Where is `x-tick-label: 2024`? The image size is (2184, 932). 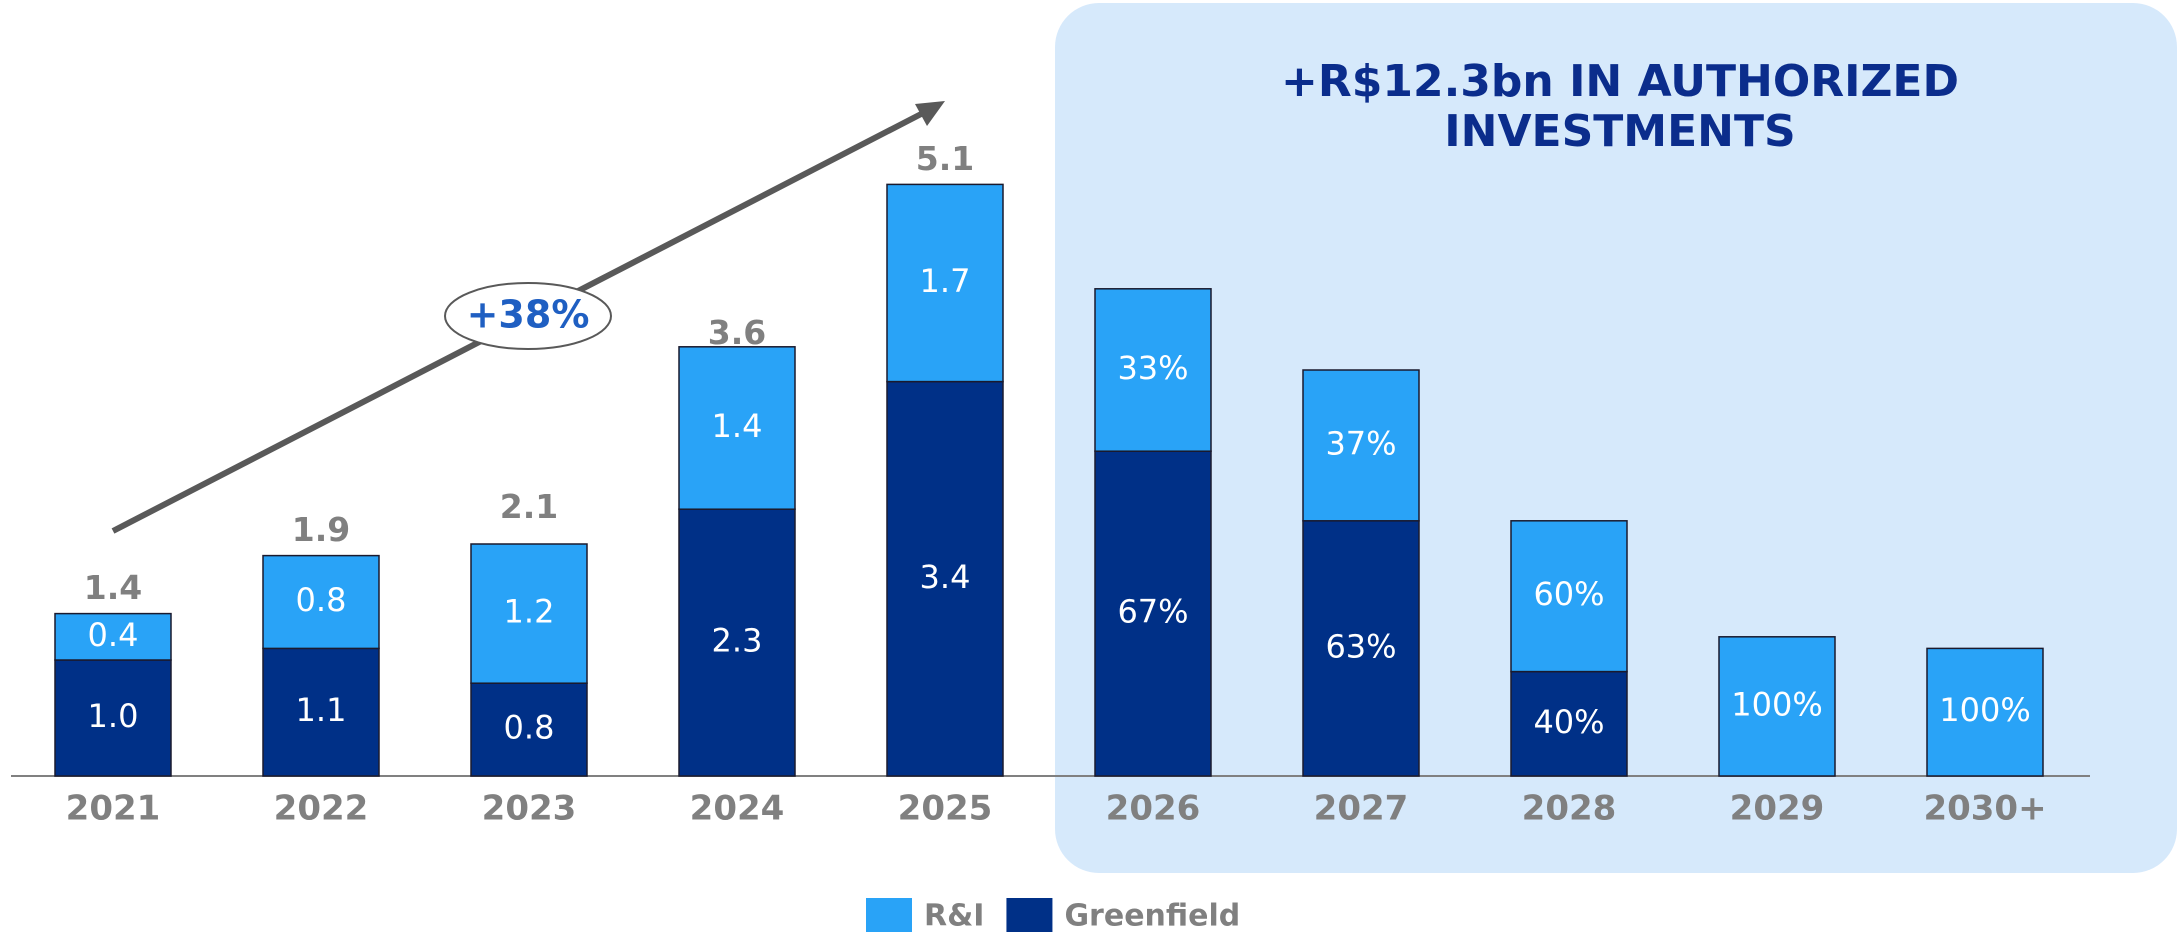 x-tick-label: 2024 is located at coordinates (737, 809).